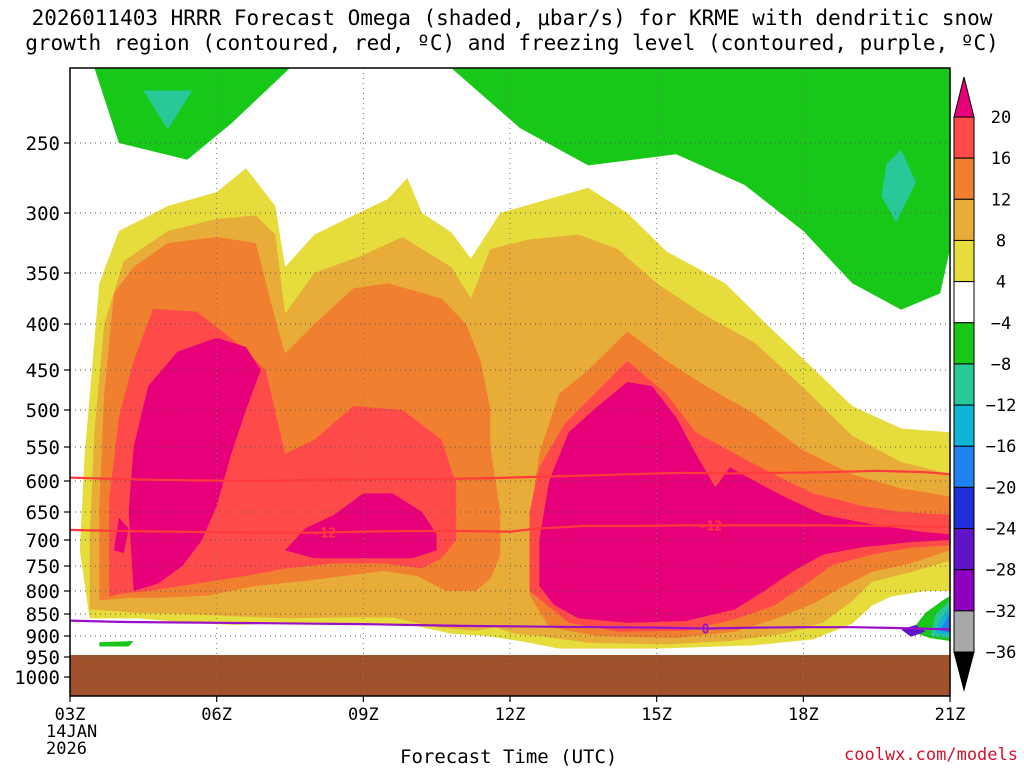 The height and width of the screenshot is (768, 1024). Describe the element at coordinates (1001, 118) in the screenshot. I see `colorbar-label-0: 20` at that location.